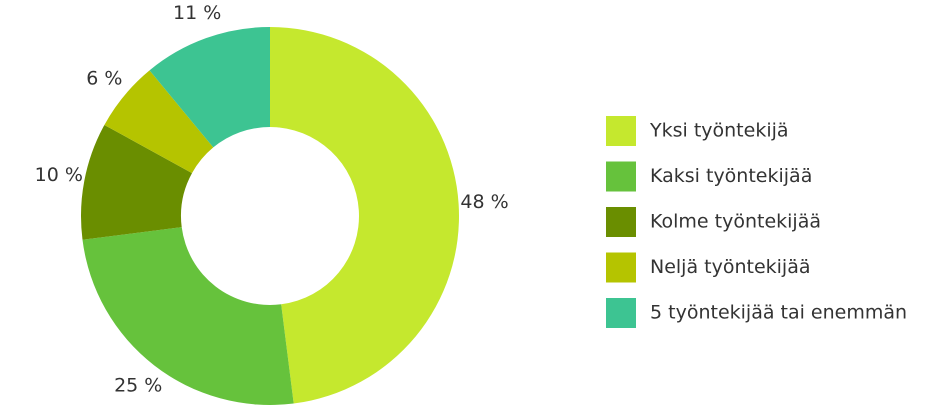  What do you see at coordinates (197, 13) in the screenshot?
I see `value-label: 11 %` at bounding box center [197, 13].